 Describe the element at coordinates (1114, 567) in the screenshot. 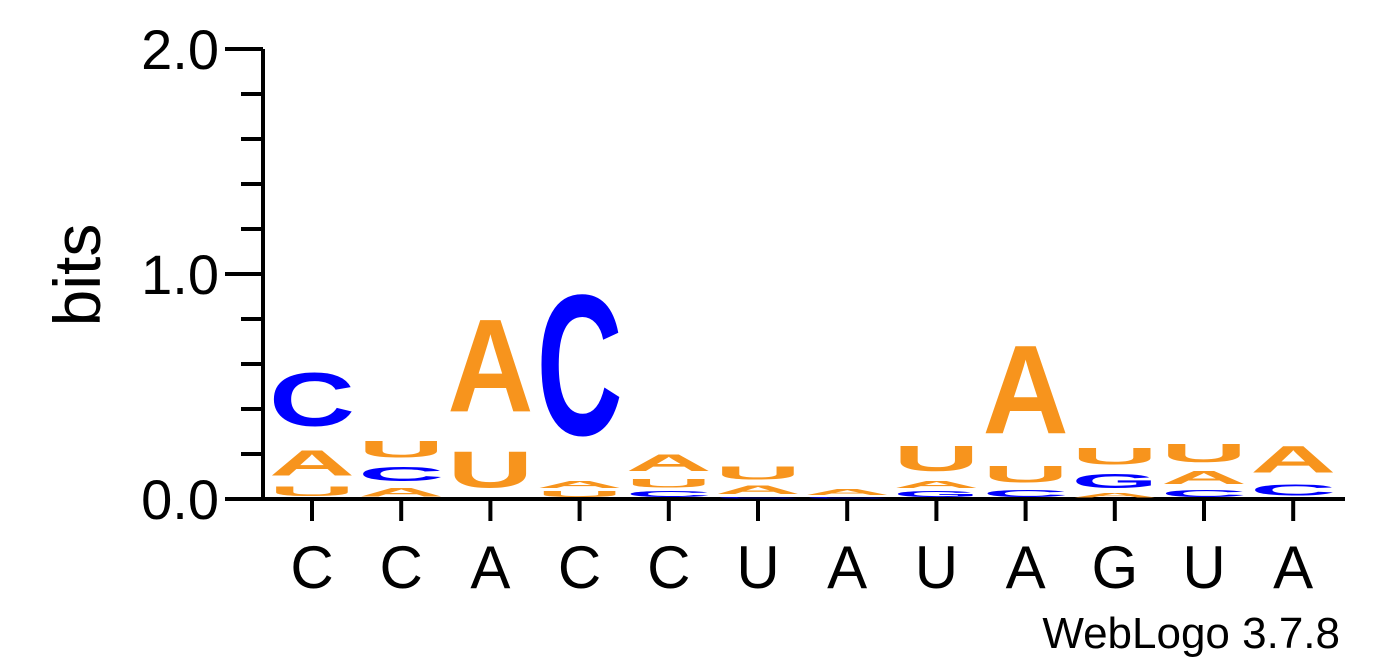

I see `x-tick-label: G` at that location.